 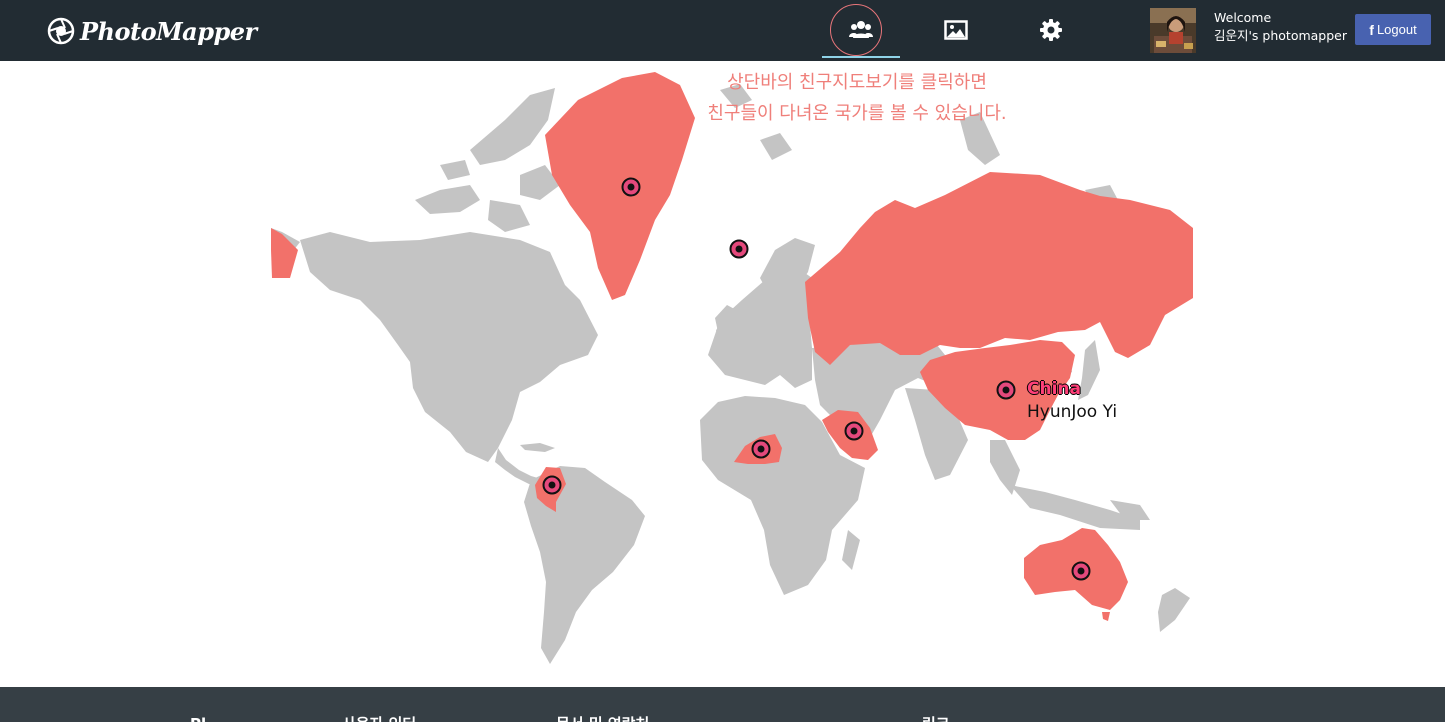 I want to click on country-russia, so click(x=999, y=268).